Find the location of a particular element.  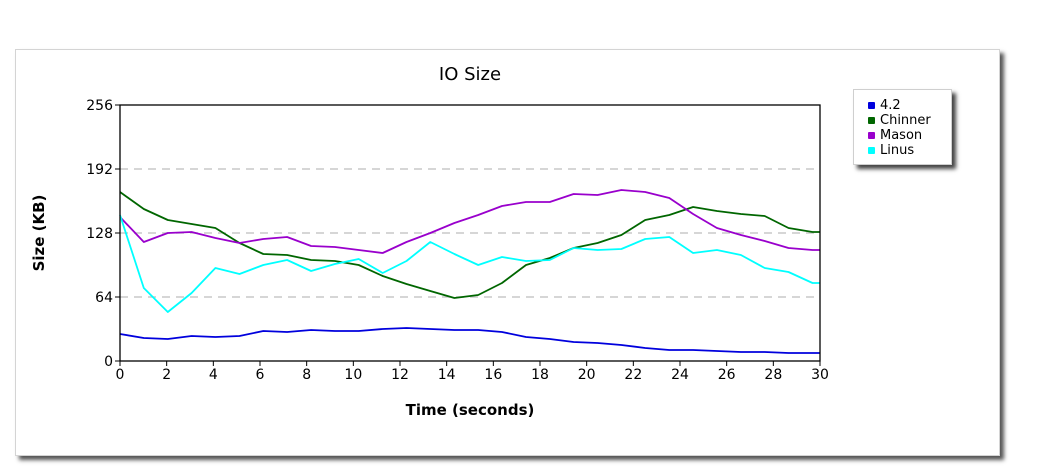

x-tick-label: 12 is located at coordinates (400, 375).